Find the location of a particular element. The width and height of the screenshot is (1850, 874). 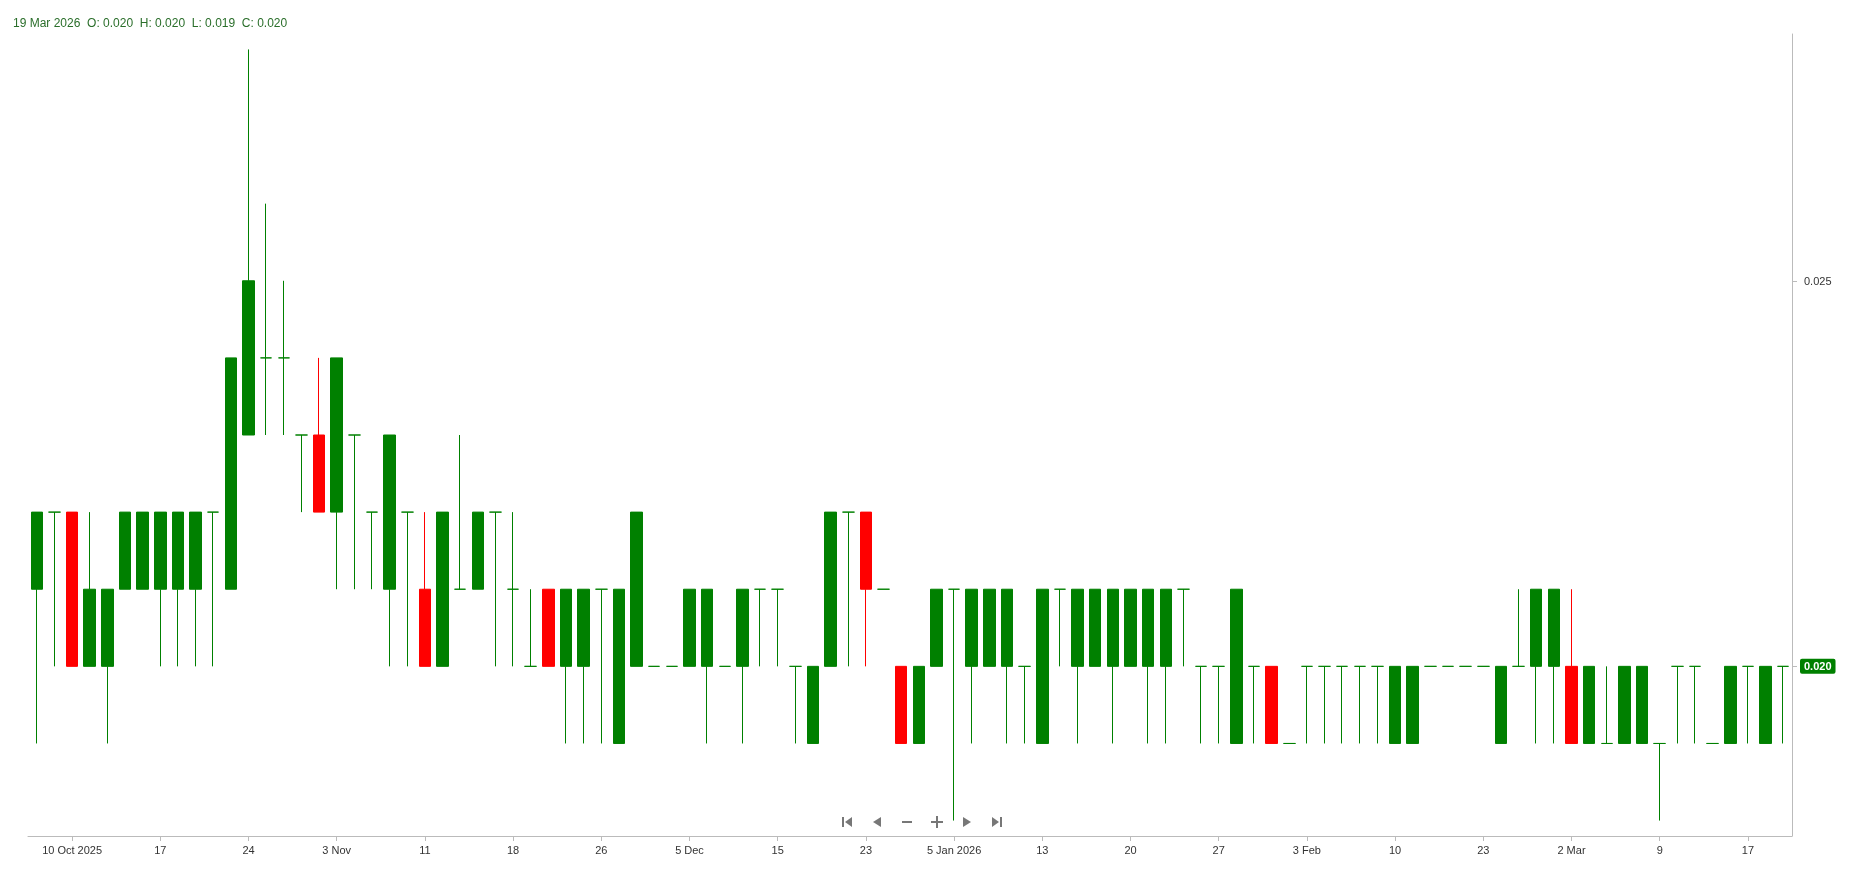

x-tick-label: 10 is located at coordinates (1395, 849).